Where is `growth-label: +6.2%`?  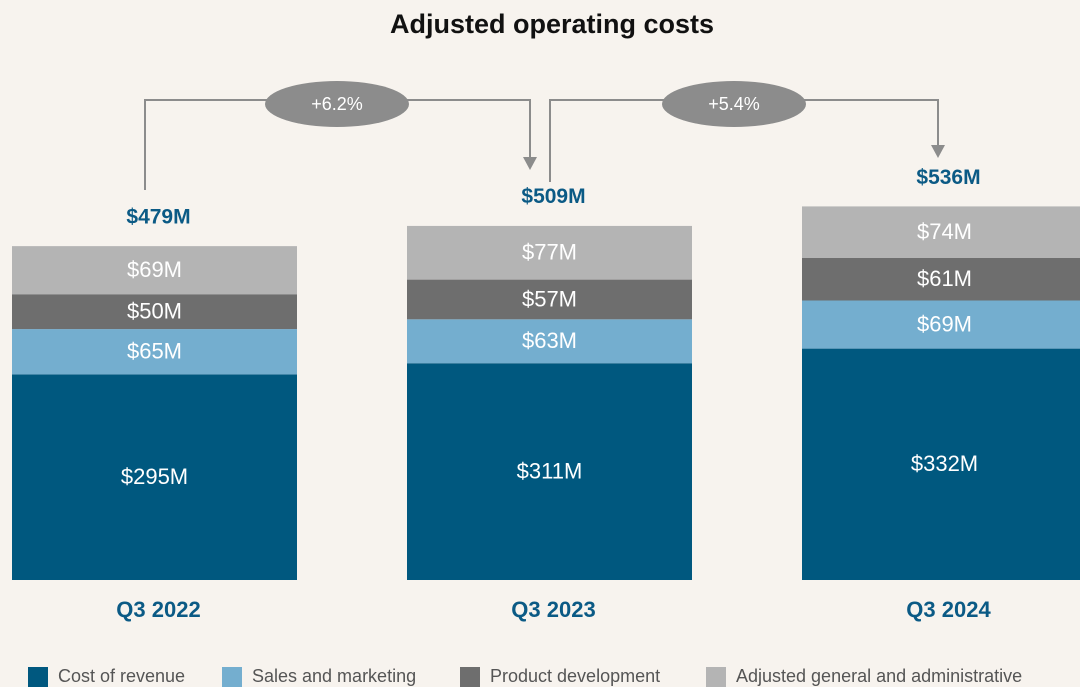 growth-label: +6.2% is located at coordinates (337, 104).